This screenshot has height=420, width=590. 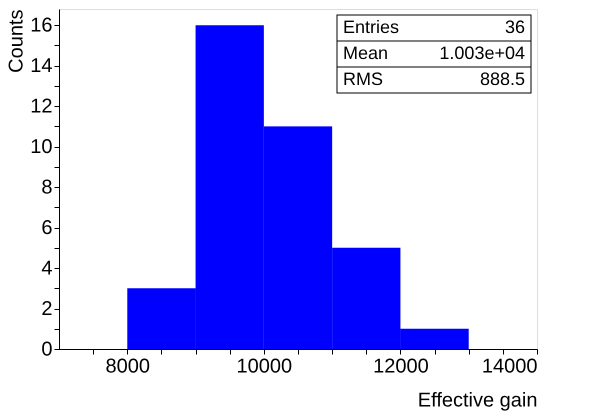 What do you see at coordinates (46, 269) in the screenshot?
I see `y-tick-label: 4` at bounding box center [46, 269].